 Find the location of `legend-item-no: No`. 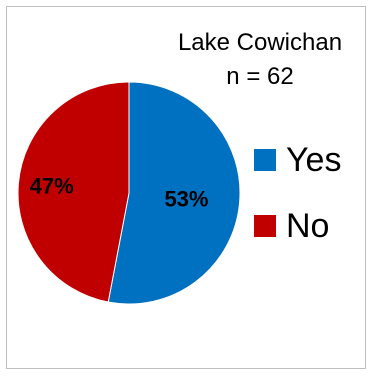

legend-item-no: No is located at coordinates (297, 226).